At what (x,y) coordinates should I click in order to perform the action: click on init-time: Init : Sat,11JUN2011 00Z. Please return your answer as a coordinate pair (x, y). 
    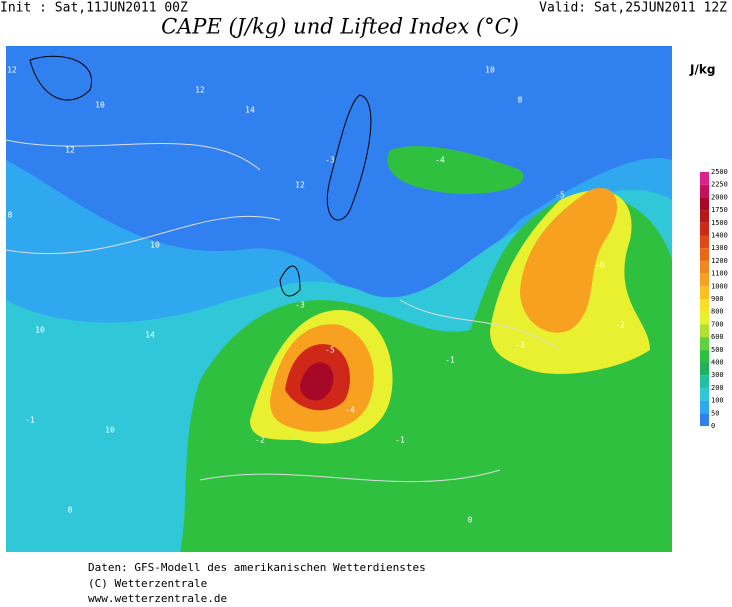
    Looking at the image, I should click on (94, 8).